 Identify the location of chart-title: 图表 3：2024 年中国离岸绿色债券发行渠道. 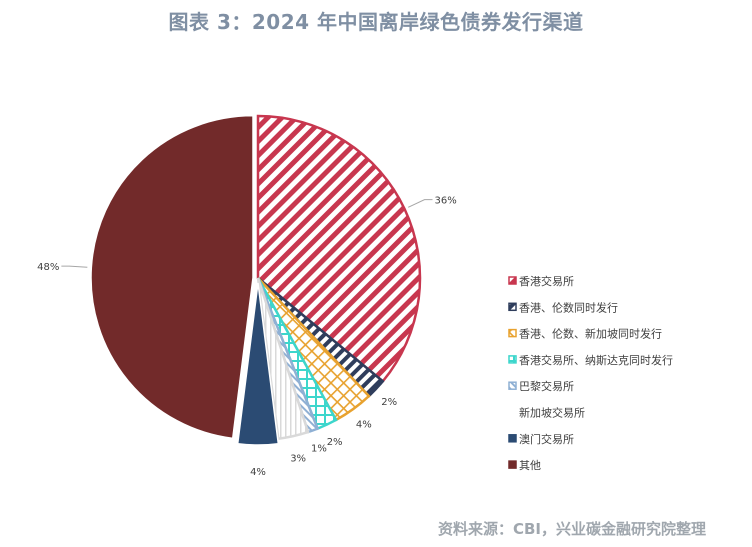
(376, 22).